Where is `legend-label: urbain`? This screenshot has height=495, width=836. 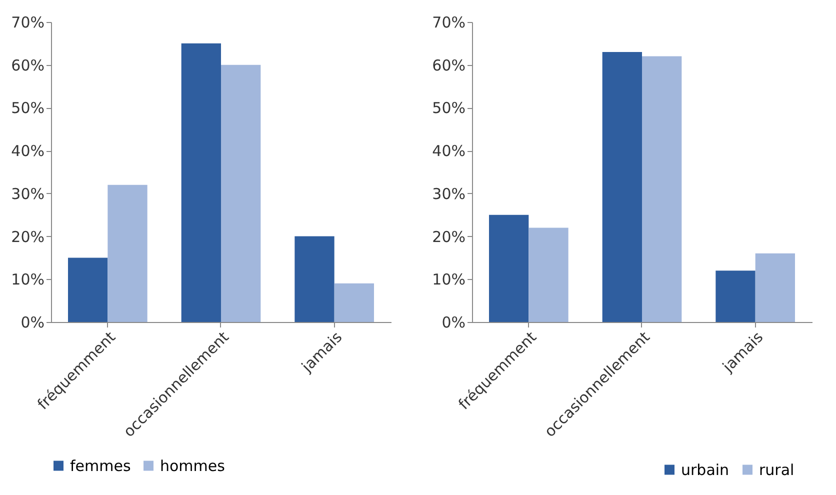 legend-label: urbain is located at coordinates (705, 469).